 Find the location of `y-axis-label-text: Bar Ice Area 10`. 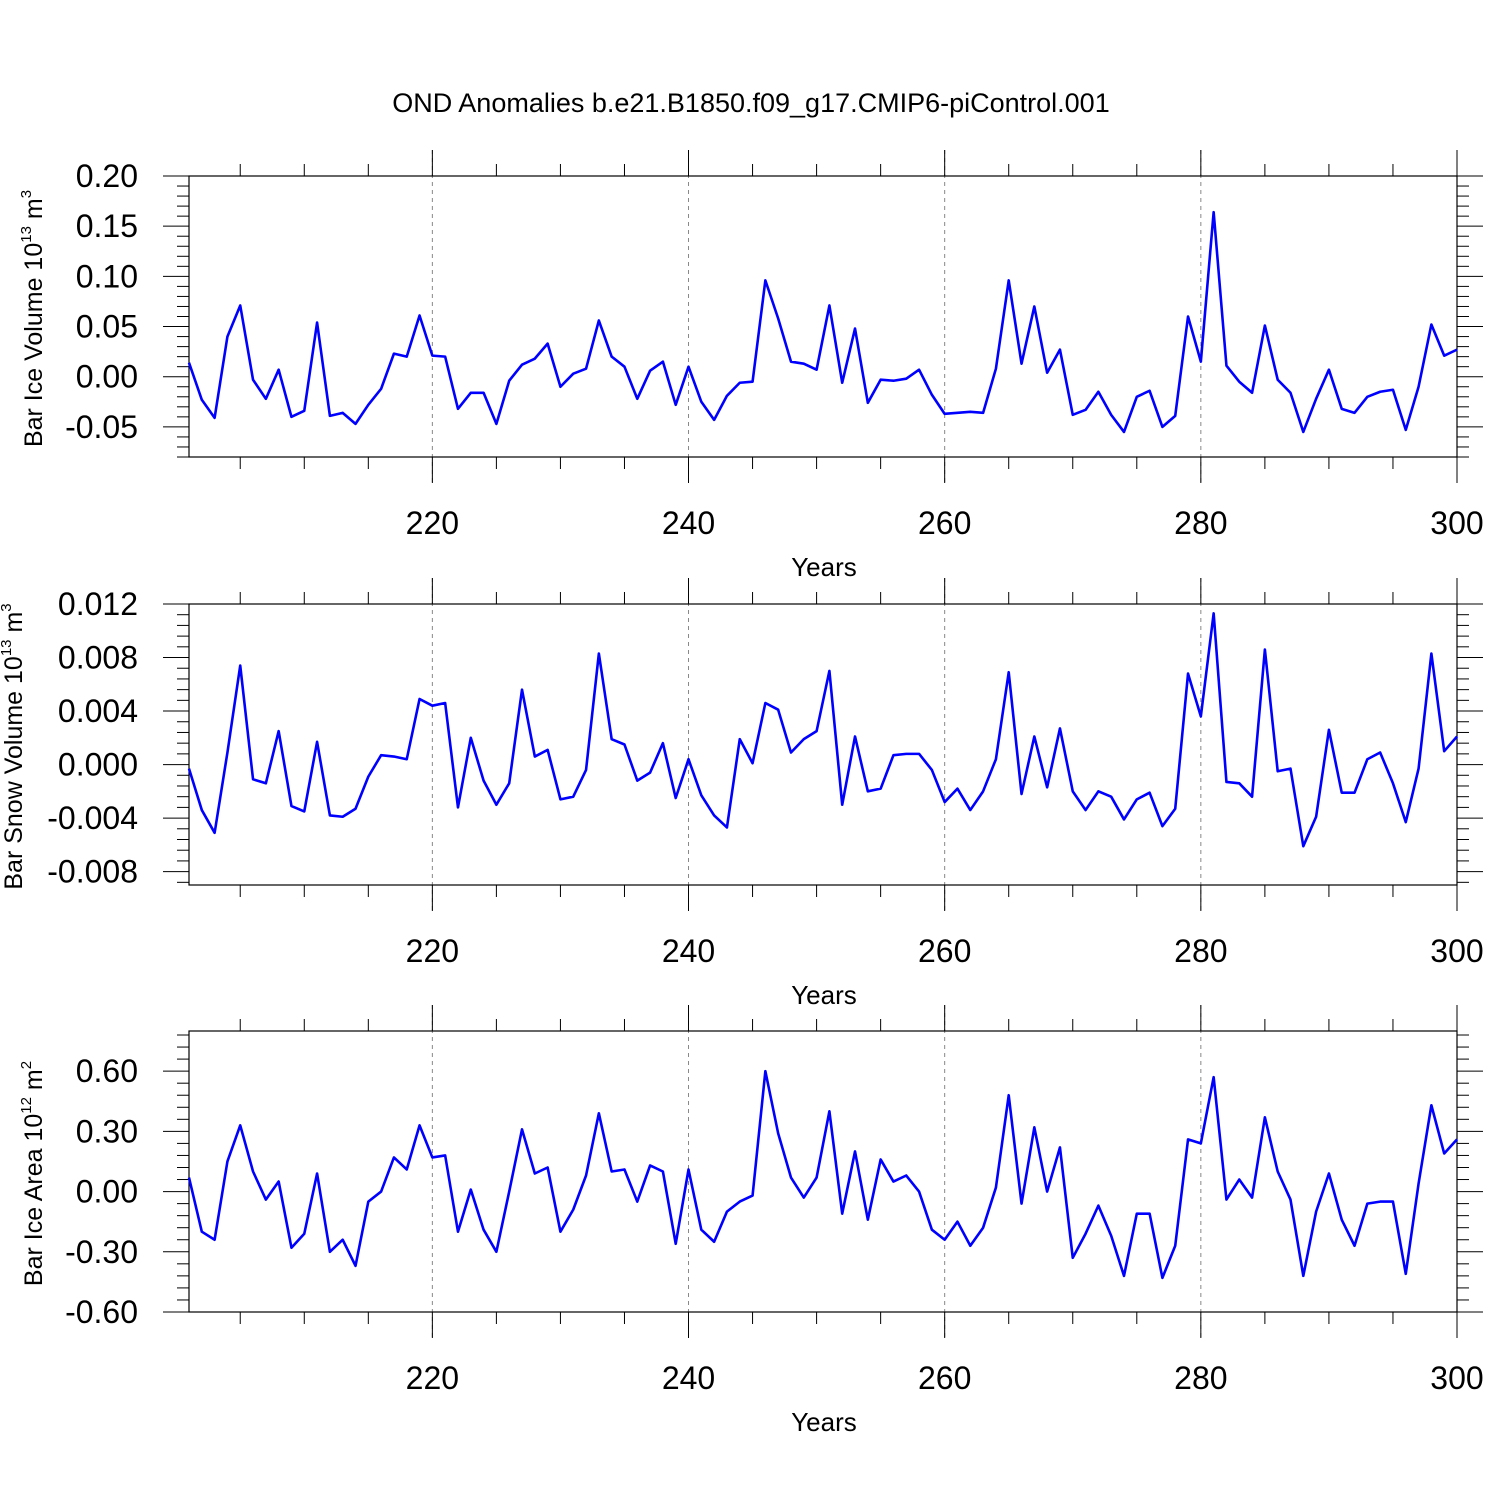

y-axis-label-text: Bar Ice Area 10 is located at coordinates (34, 1200).